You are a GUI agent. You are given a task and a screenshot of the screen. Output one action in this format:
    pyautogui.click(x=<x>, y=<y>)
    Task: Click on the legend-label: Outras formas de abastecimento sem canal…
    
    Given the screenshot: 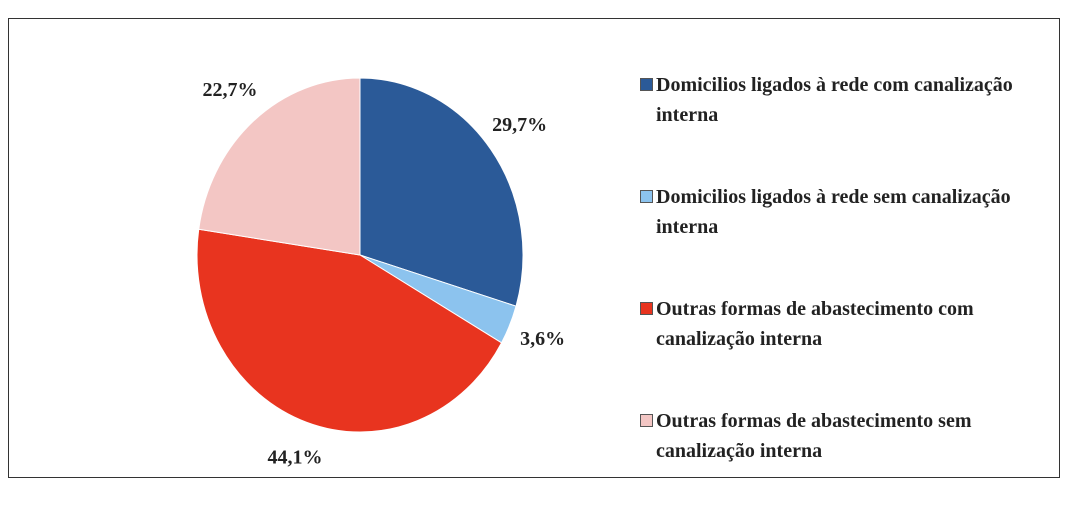 What is the action you would take?
    pyautogui.click(x=814, y=436)
    